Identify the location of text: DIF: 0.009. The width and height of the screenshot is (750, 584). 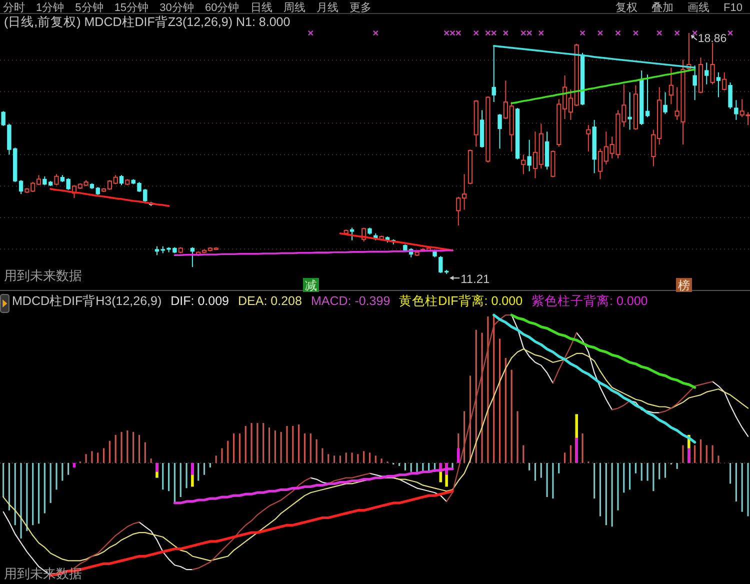
(200, 301).